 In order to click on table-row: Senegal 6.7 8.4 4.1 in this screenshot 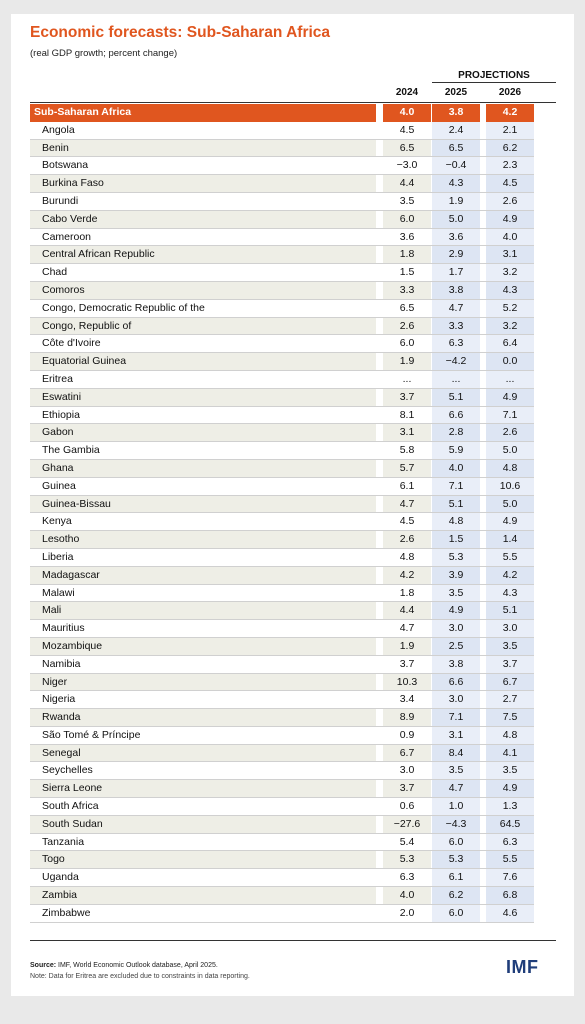, I will do `click(293, 753)`.